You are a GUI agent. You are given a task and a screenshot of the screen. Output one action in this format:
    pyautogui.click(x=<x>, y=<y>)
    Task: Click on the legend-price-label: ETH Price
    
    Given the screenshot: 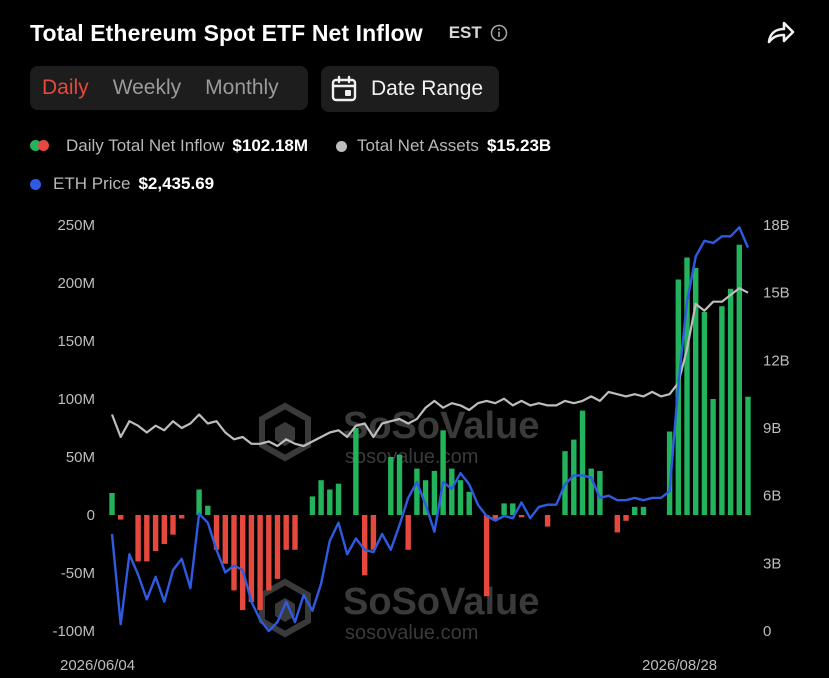 What is the action you would take?
    pyautogui.click(x=92, y=183)
    